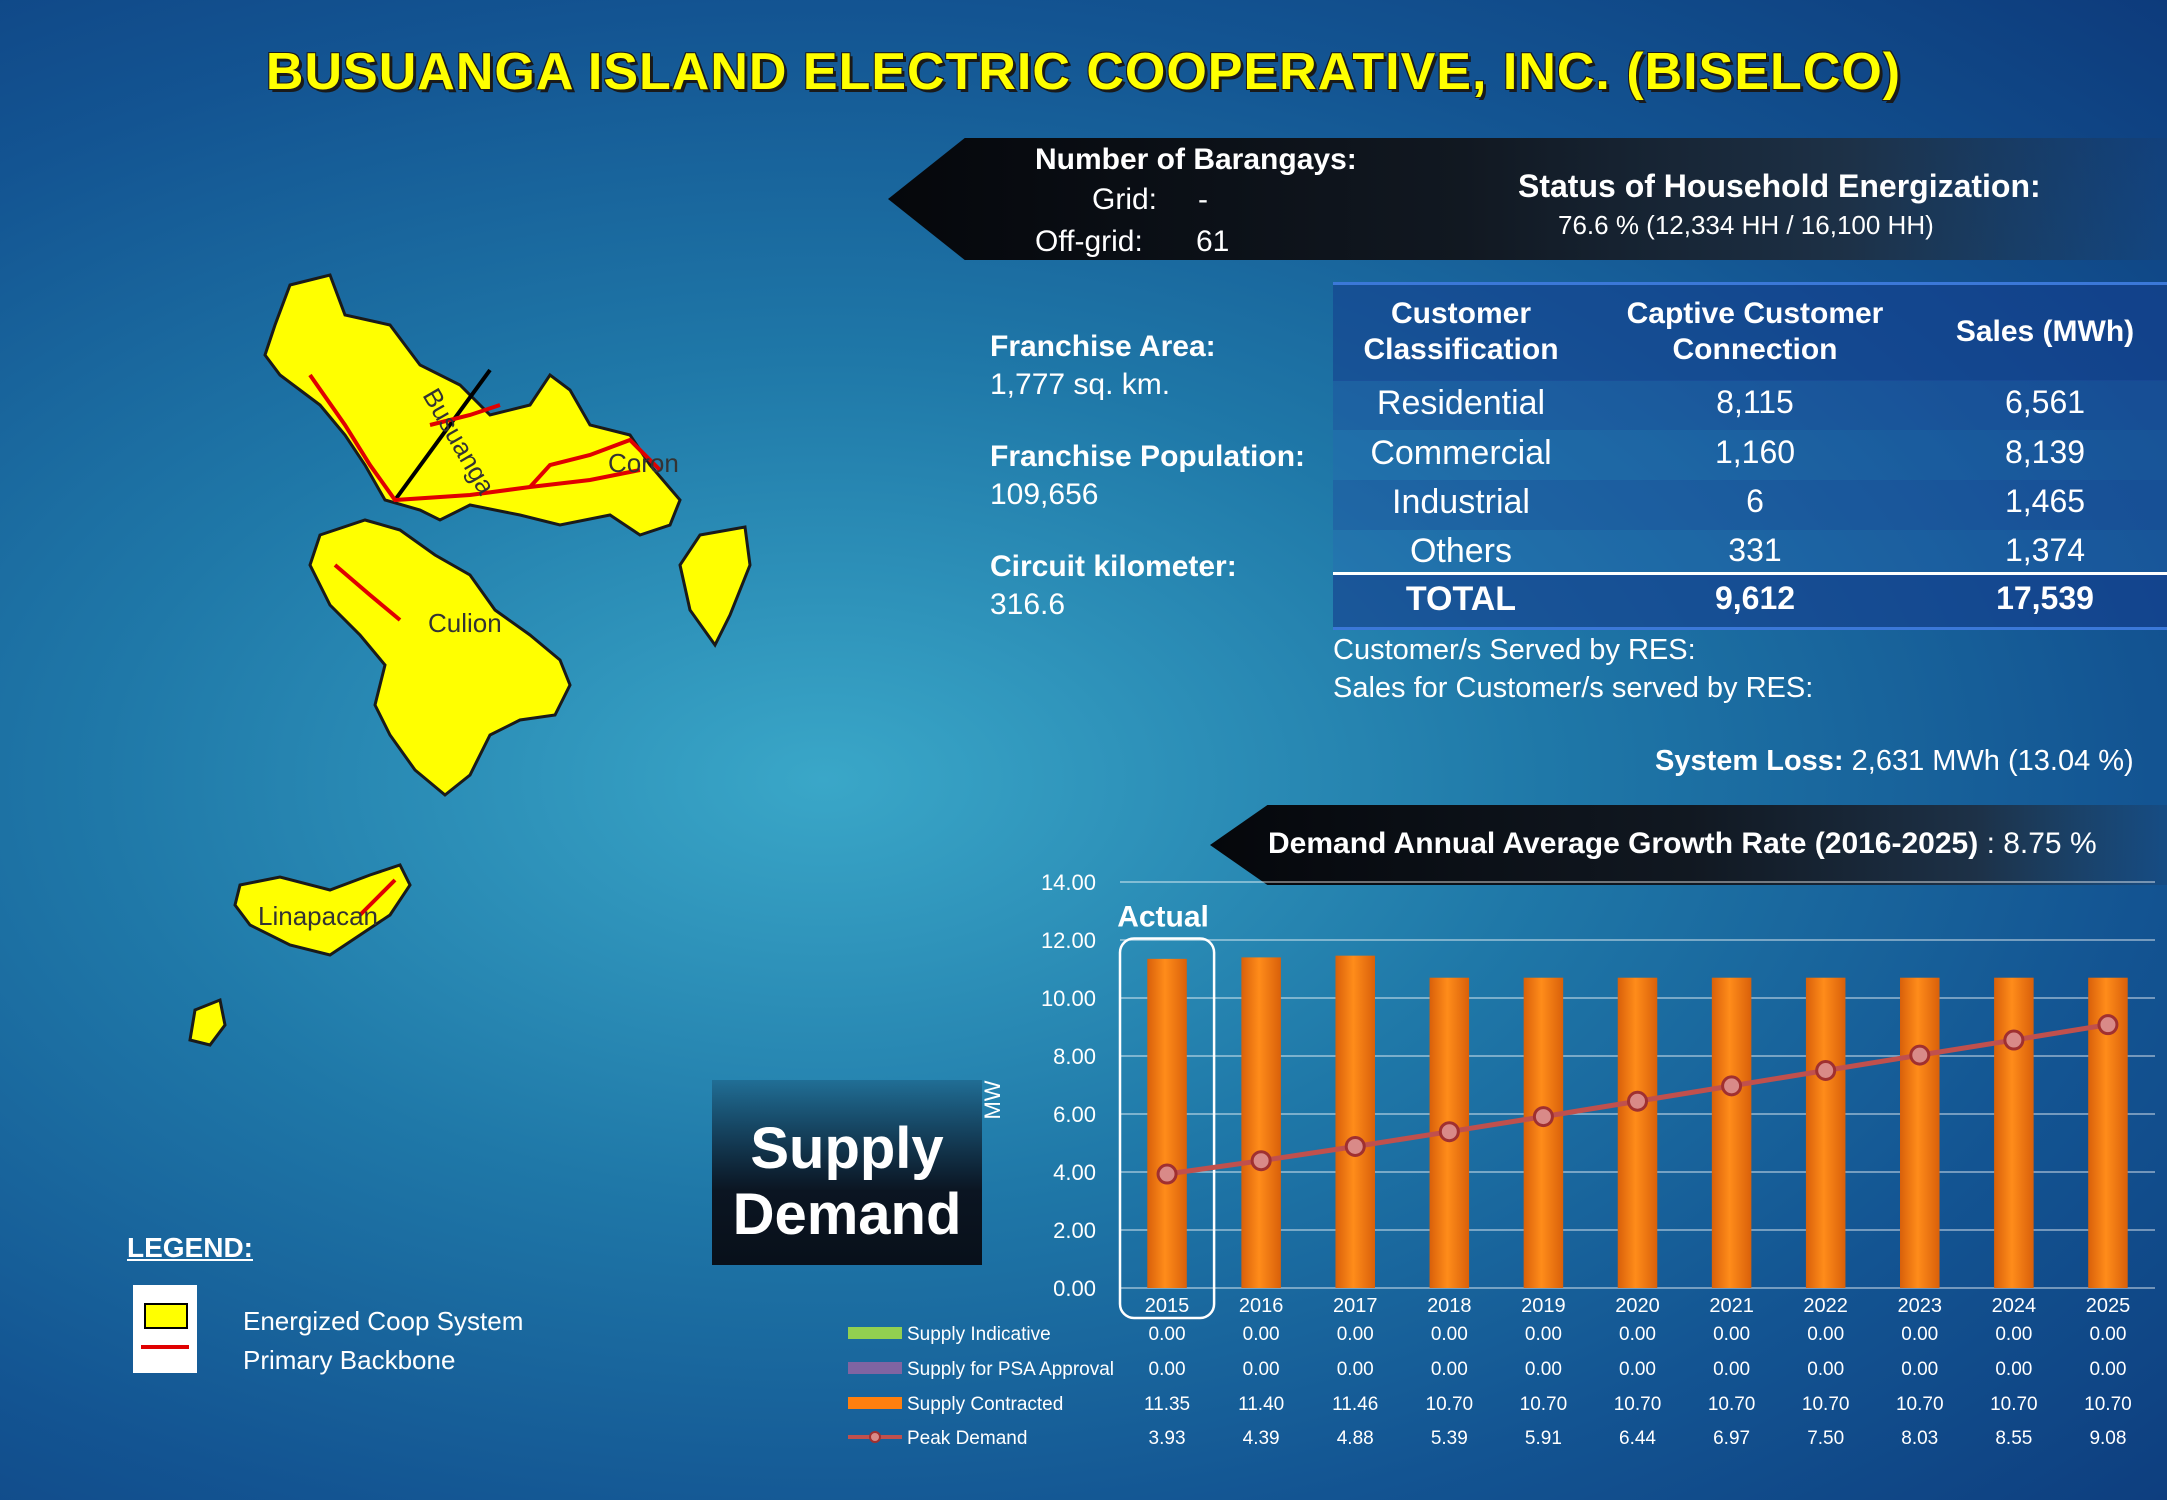 This screenshot has height=1500, width=2167. I want to click on circuit-value: 316.6, so click(1028, 604).